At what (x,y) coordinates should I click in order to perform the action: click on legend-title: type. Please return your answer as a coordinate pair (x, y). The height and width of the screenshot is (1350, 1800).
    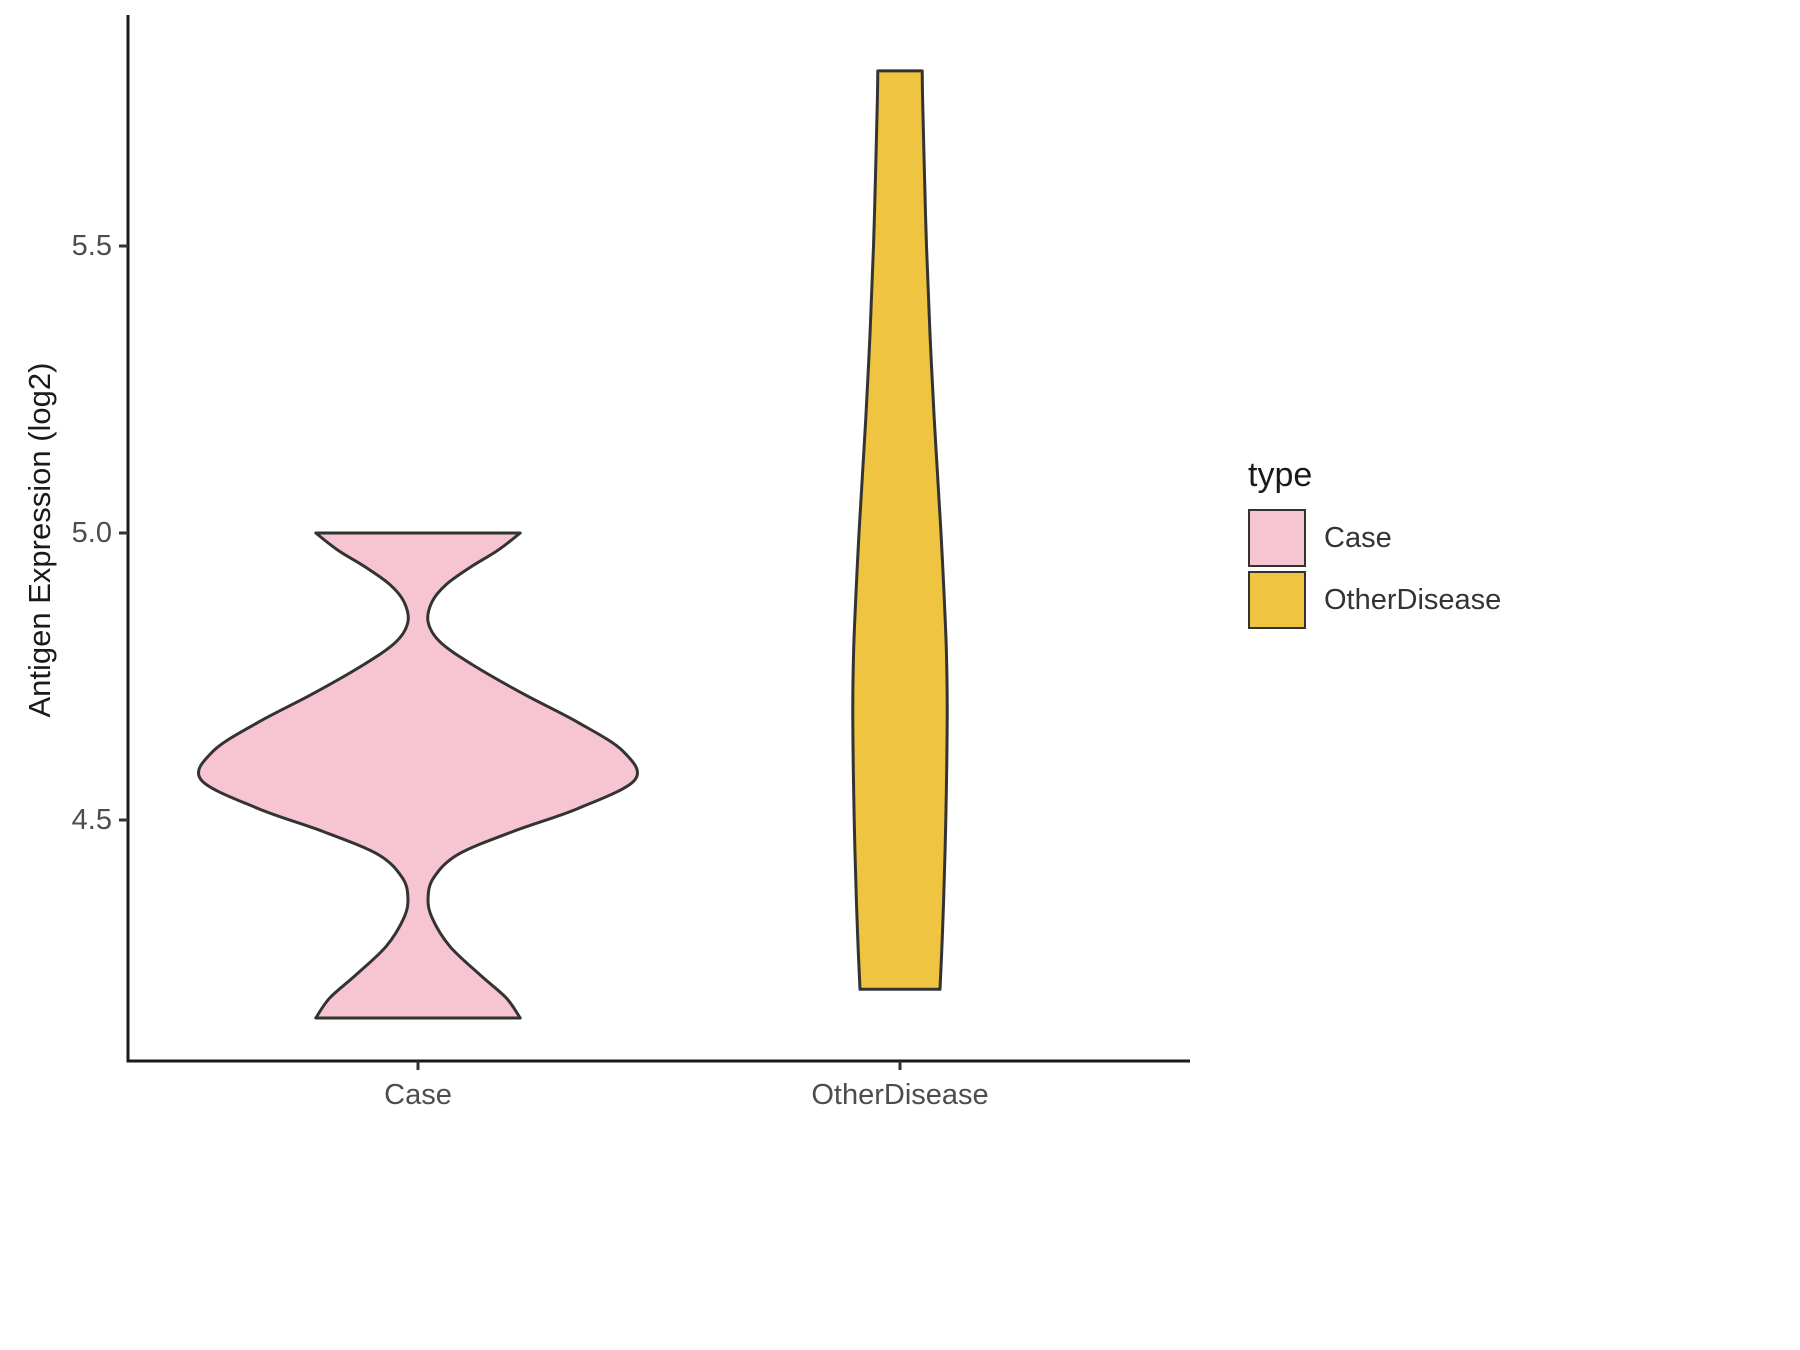
    Looking at the image, I should click on (1280, 475).